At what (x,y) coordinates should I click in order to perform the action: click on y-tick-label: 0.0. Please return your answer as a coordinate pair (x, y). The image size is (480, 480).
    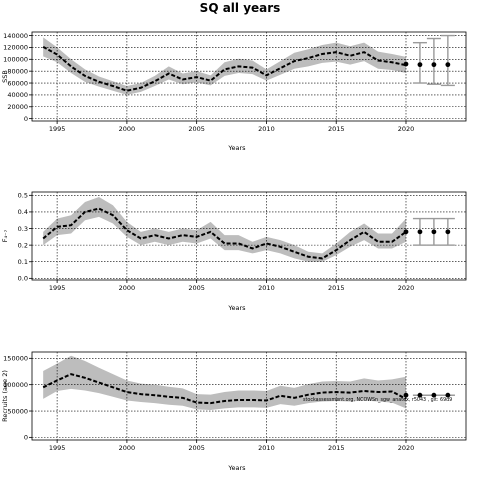
    Looking at the image, I should click on (23, 279).